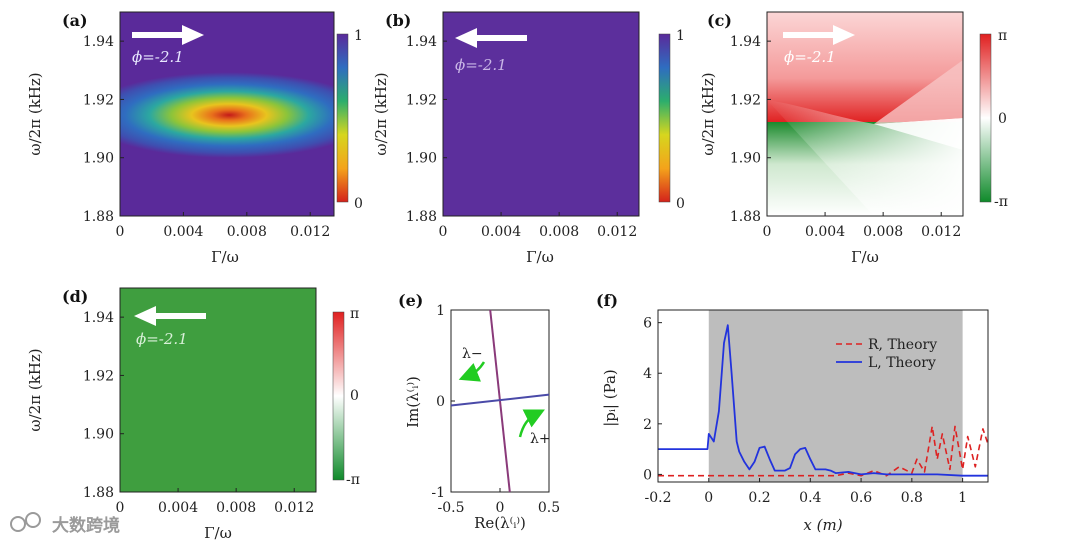  I want to click on panel-a-frame, so click(227, 114).